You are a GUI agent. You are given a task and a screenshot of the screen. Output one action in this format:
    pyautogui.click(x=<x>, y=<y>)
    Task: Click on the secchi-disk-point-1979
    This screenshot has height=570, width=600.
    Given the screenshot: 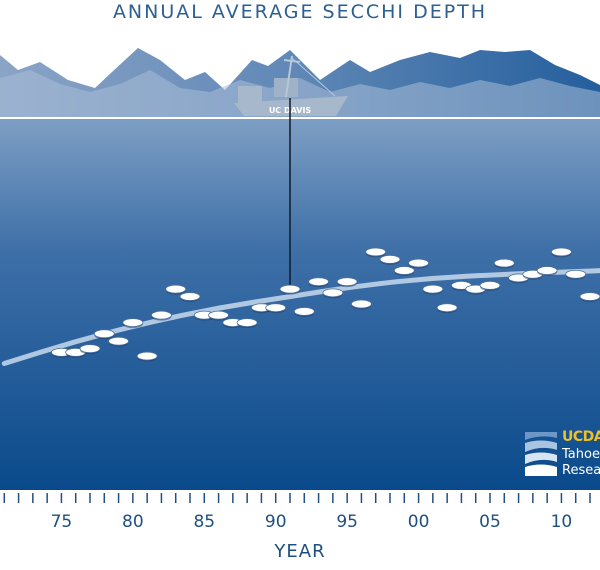 What is the action you would take?
    pyautogui.click(x=118, y=341)
    